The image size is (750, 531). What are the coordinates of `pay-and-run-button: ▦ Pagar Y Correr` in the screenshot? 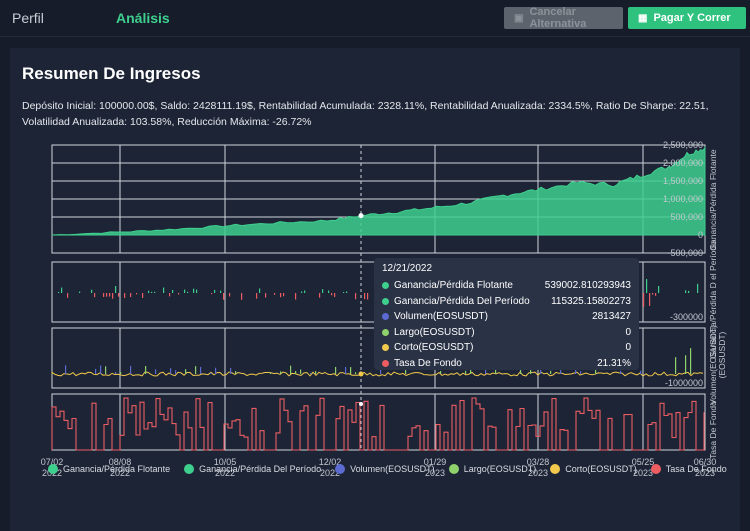 It's located at (687, 18).